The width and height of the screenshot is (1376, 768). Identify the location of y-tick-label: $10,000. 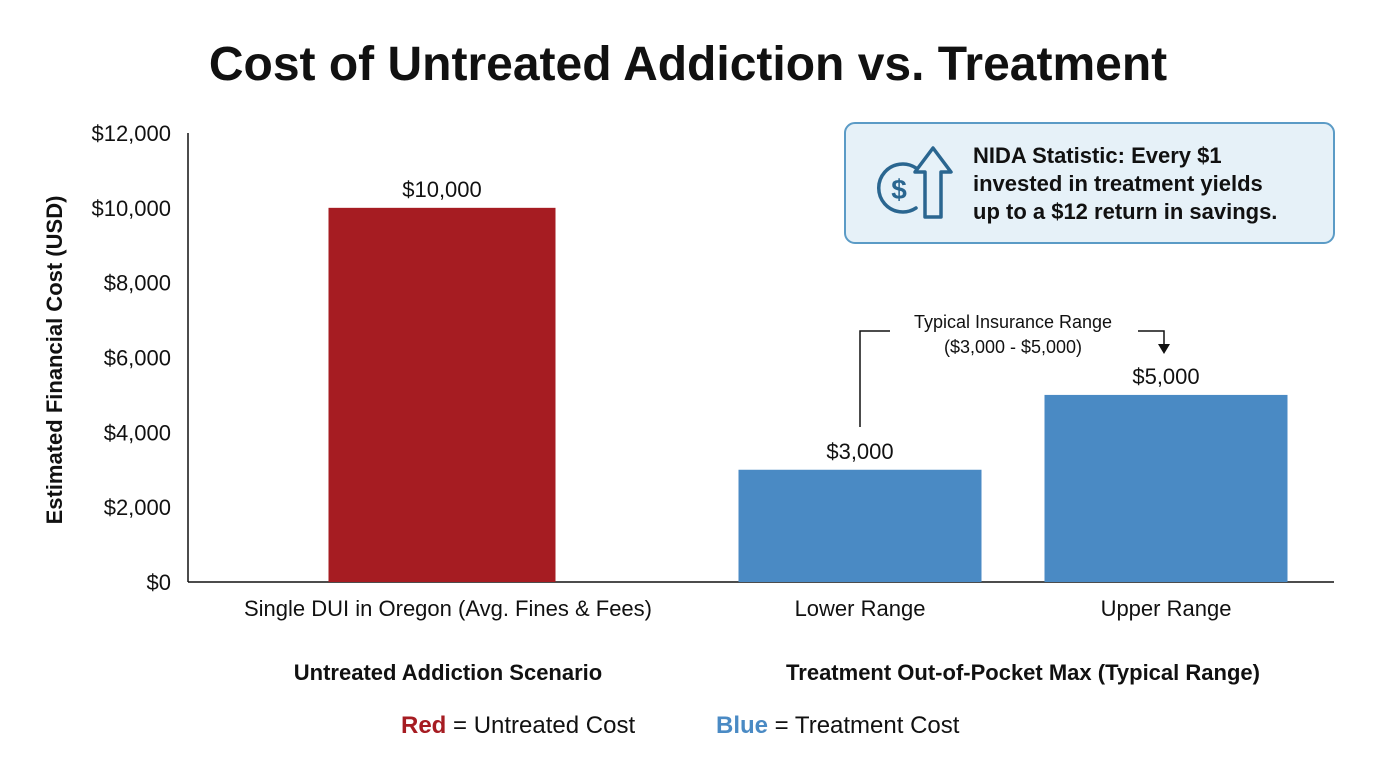
(131, 208).